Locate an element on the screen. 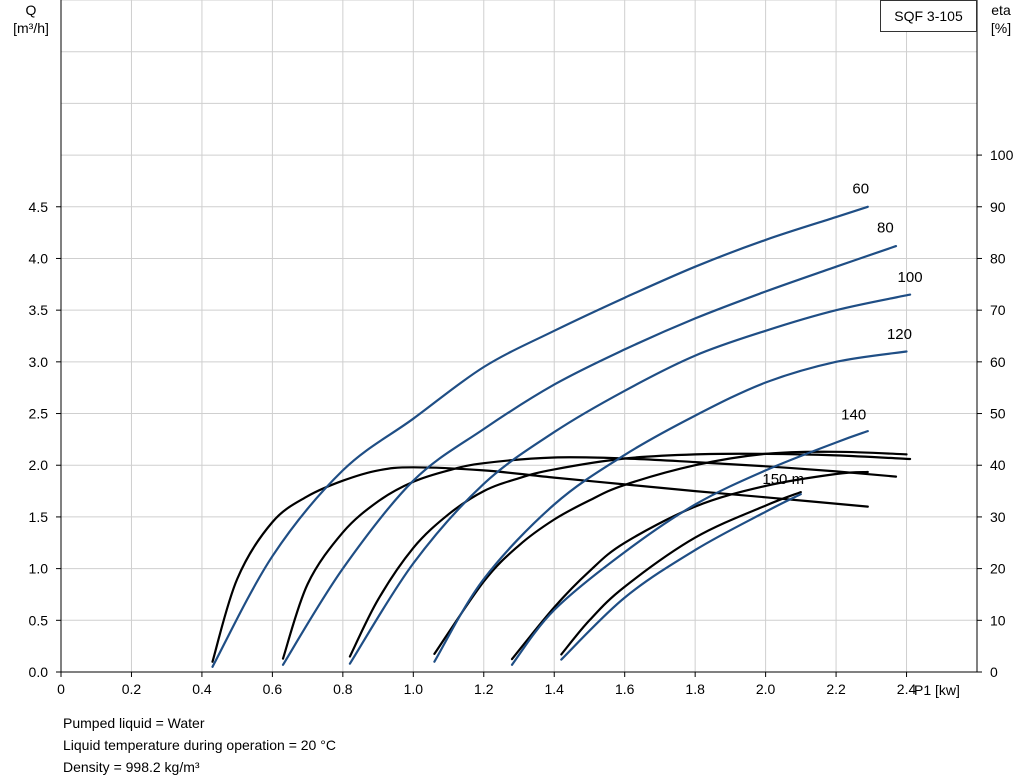 The width and height of the screenshot is (1024, 781). x-tick-label: 1.2 is located at coordinates (484, 689).